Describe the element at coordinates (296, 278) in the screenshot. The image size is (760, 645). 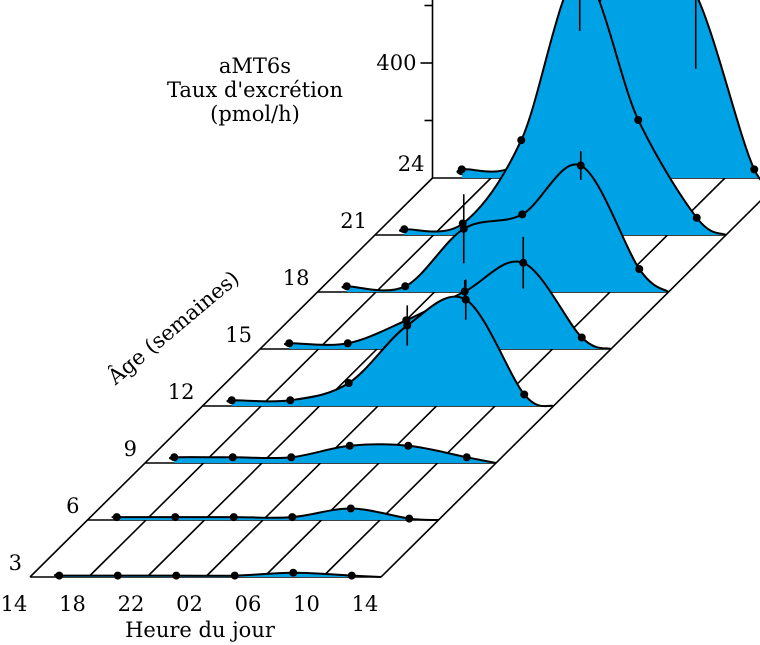
I see `age-row-label: 18` at that location.